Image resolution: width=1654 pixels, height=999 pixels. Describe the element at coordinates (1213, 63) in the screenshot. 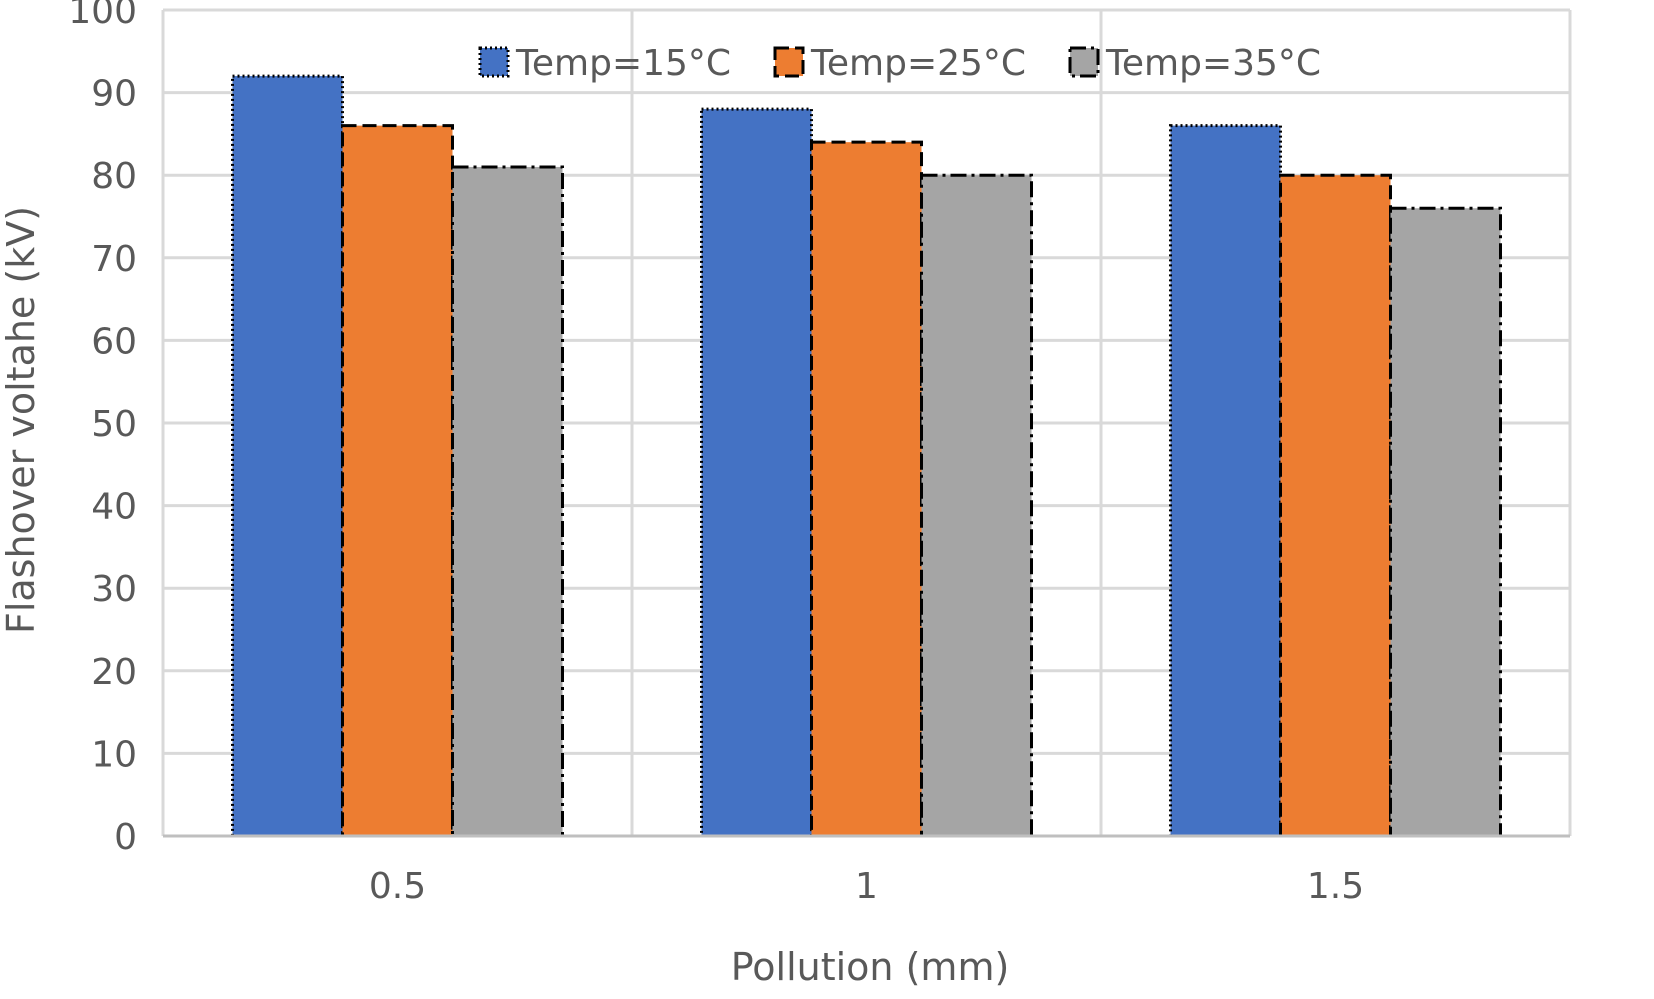

I see `legend-label: Temp=35°C` at that location.